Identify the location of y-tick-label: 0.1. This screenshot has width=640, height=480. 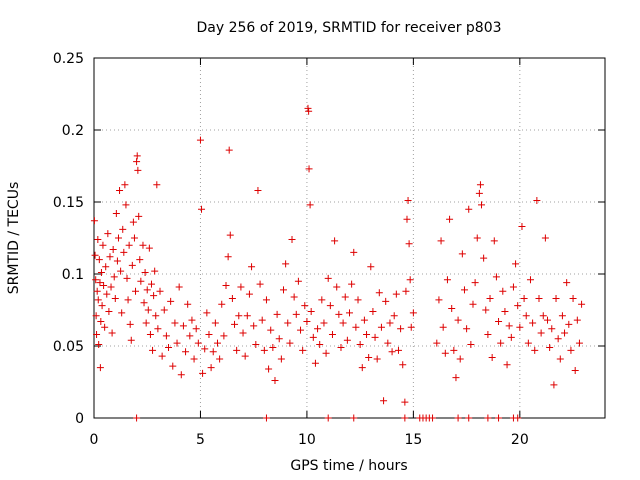
(73, 275).